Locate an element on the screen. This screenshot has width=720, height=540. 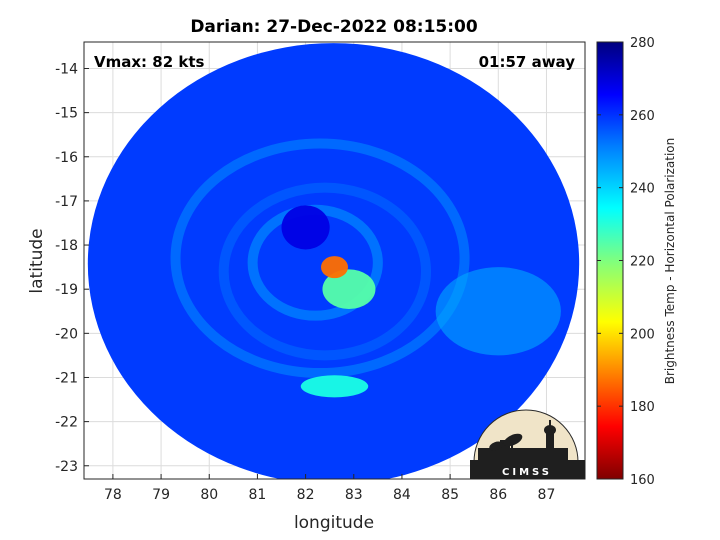
y-tick-label: -14 is located at coordinates (66, 69).